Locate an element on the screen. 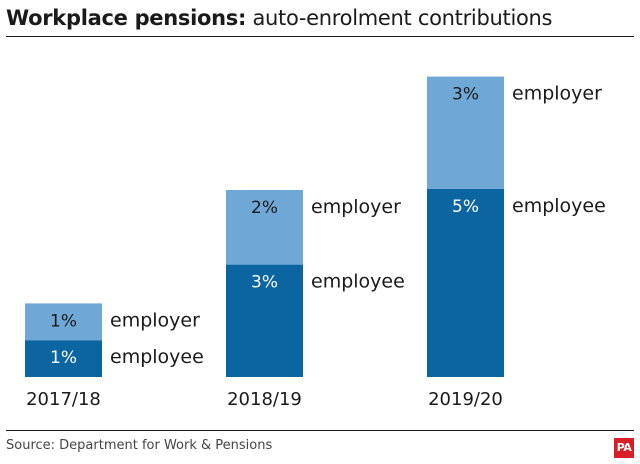  data-label-employee-1: 1% is located at coordinates (63, 358).